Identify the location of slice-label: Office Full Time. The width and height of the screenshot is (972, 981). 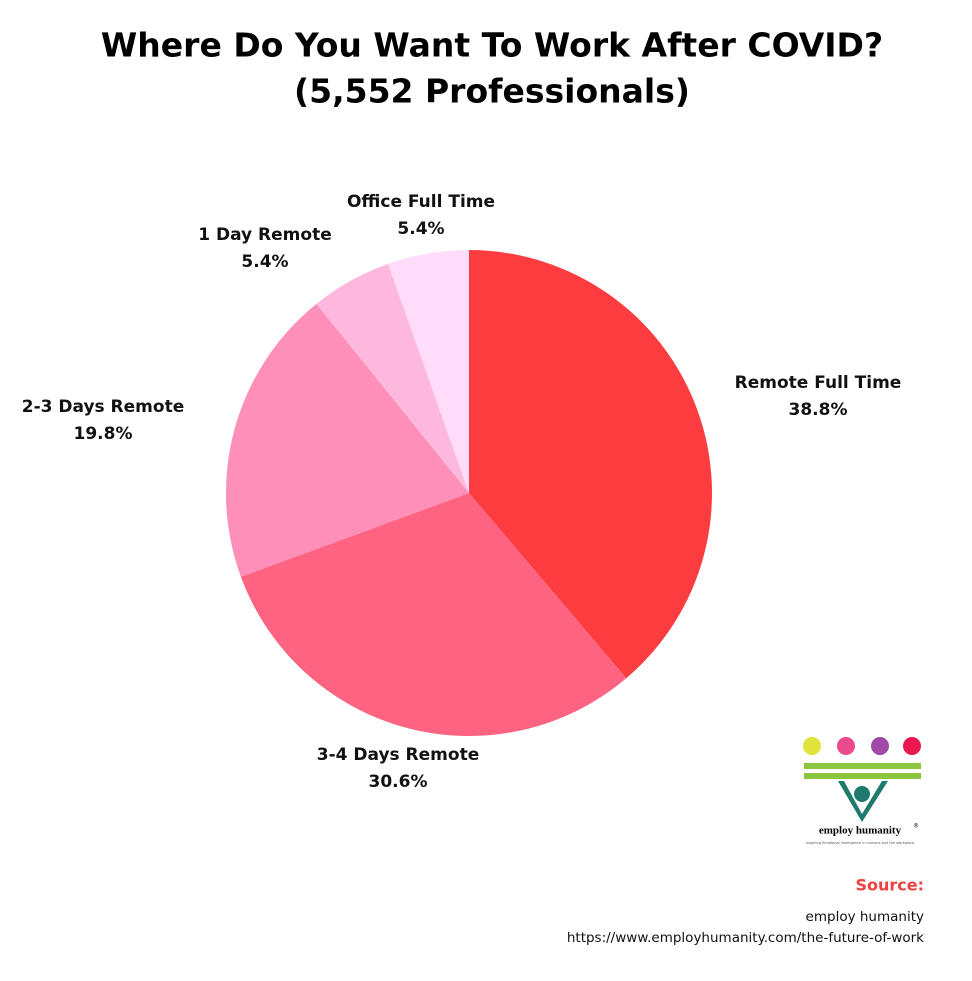
(421, 202).